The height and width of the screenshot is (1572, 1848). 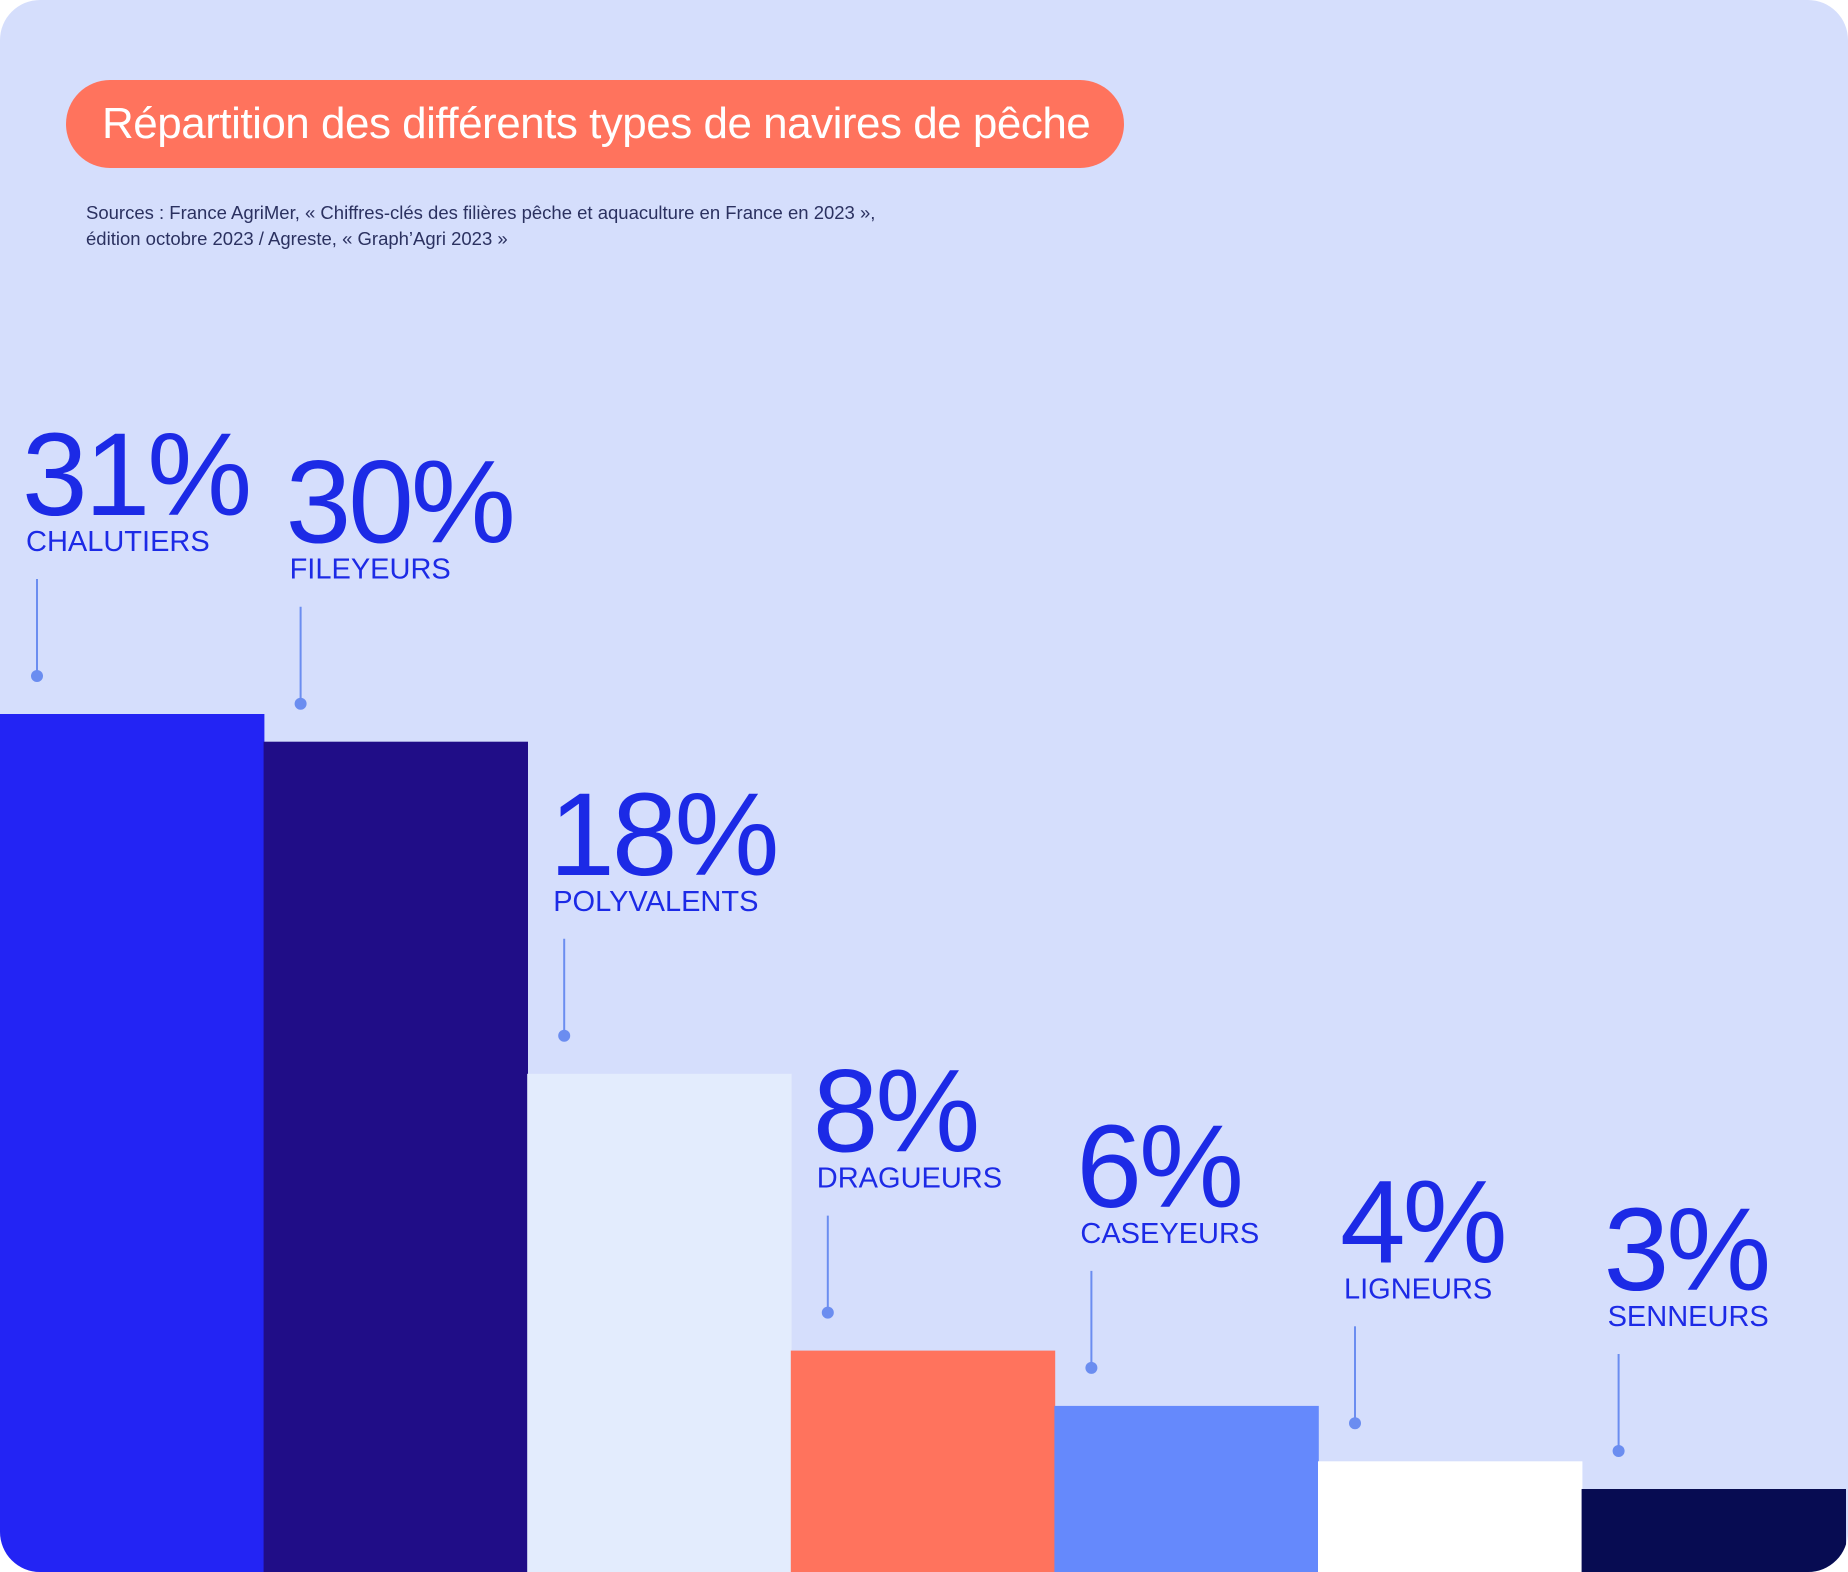 I want to click on leader-dot-ligneurs, so click(x=1355, y=1423).